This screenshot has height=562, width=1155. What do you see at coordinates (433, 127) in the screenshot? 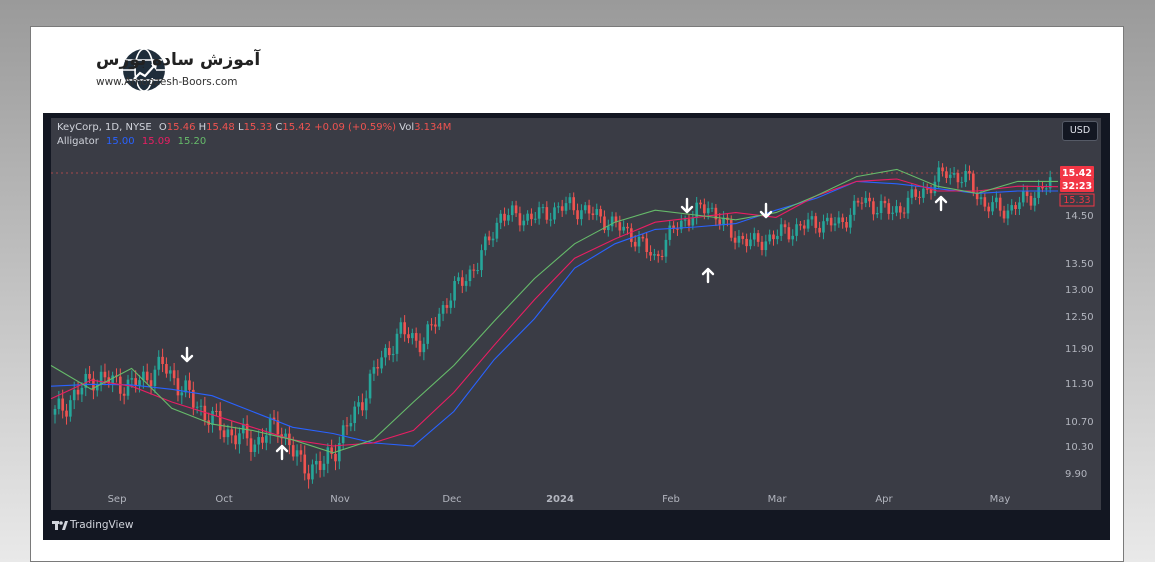
I see `volume-value: 3.134M` at bounding box center [433, 127].